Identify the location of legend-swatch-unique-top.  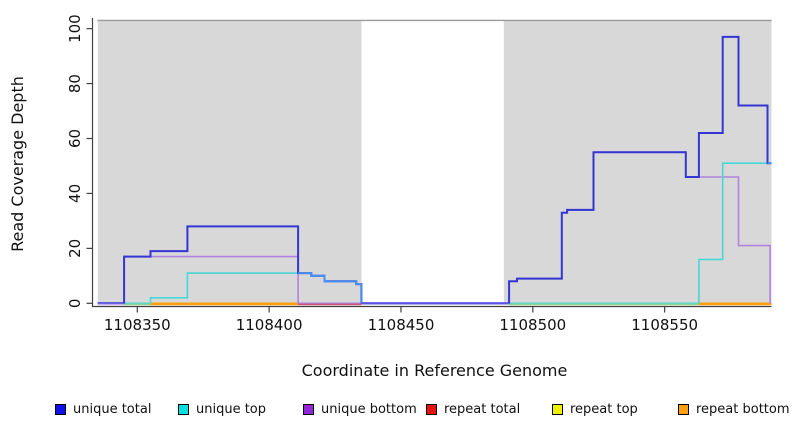
(183, 409).